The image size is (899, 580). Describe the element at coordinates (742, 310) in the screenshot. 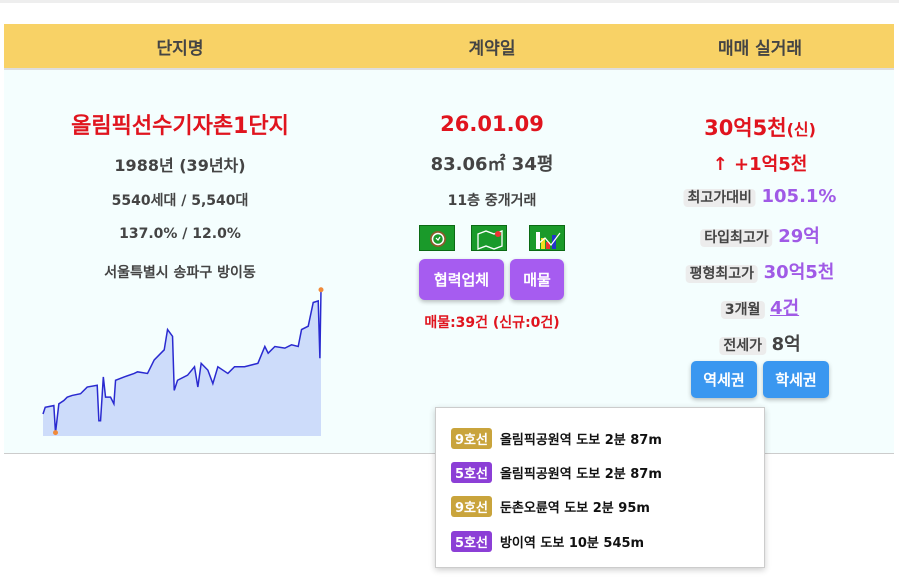

I see `stat-label: 3개월` at that location.